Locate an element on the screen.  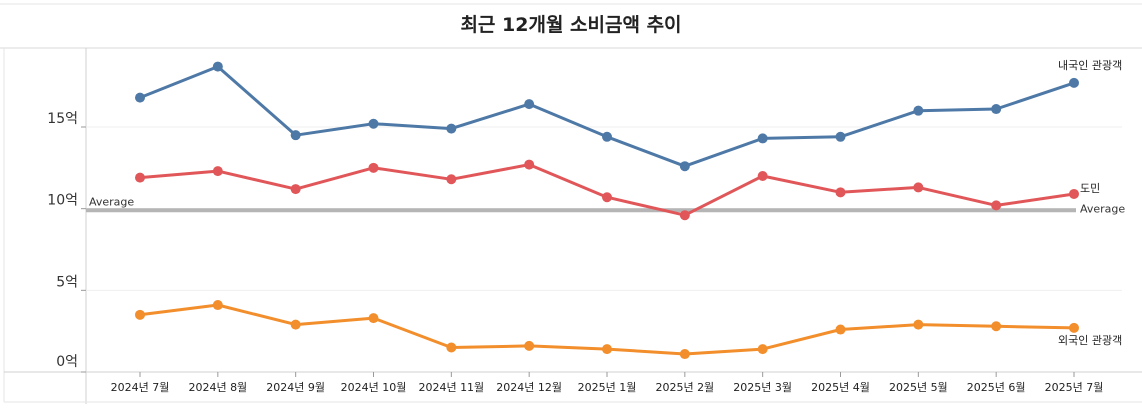
x-tick-label: 2025년 6월 is located at coordinates (996, 387).